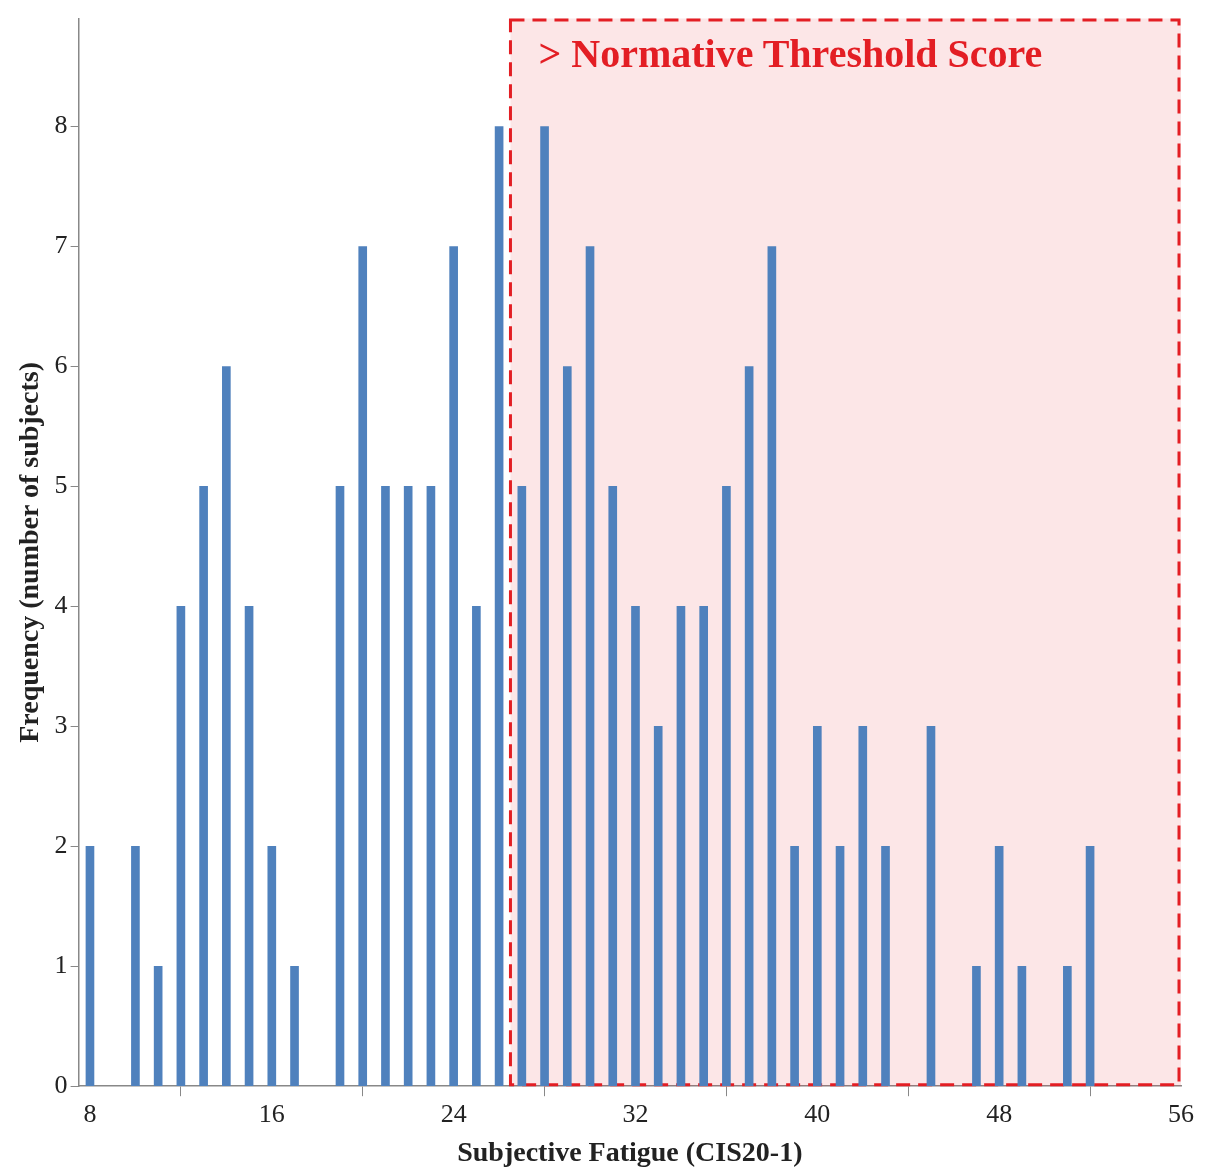 This screenshot has width=1211, height=1175. What do you see at coordinates (61, 845) in the screenshot?
I see `y-tick-label: 2` at bounding box center [61, 845].